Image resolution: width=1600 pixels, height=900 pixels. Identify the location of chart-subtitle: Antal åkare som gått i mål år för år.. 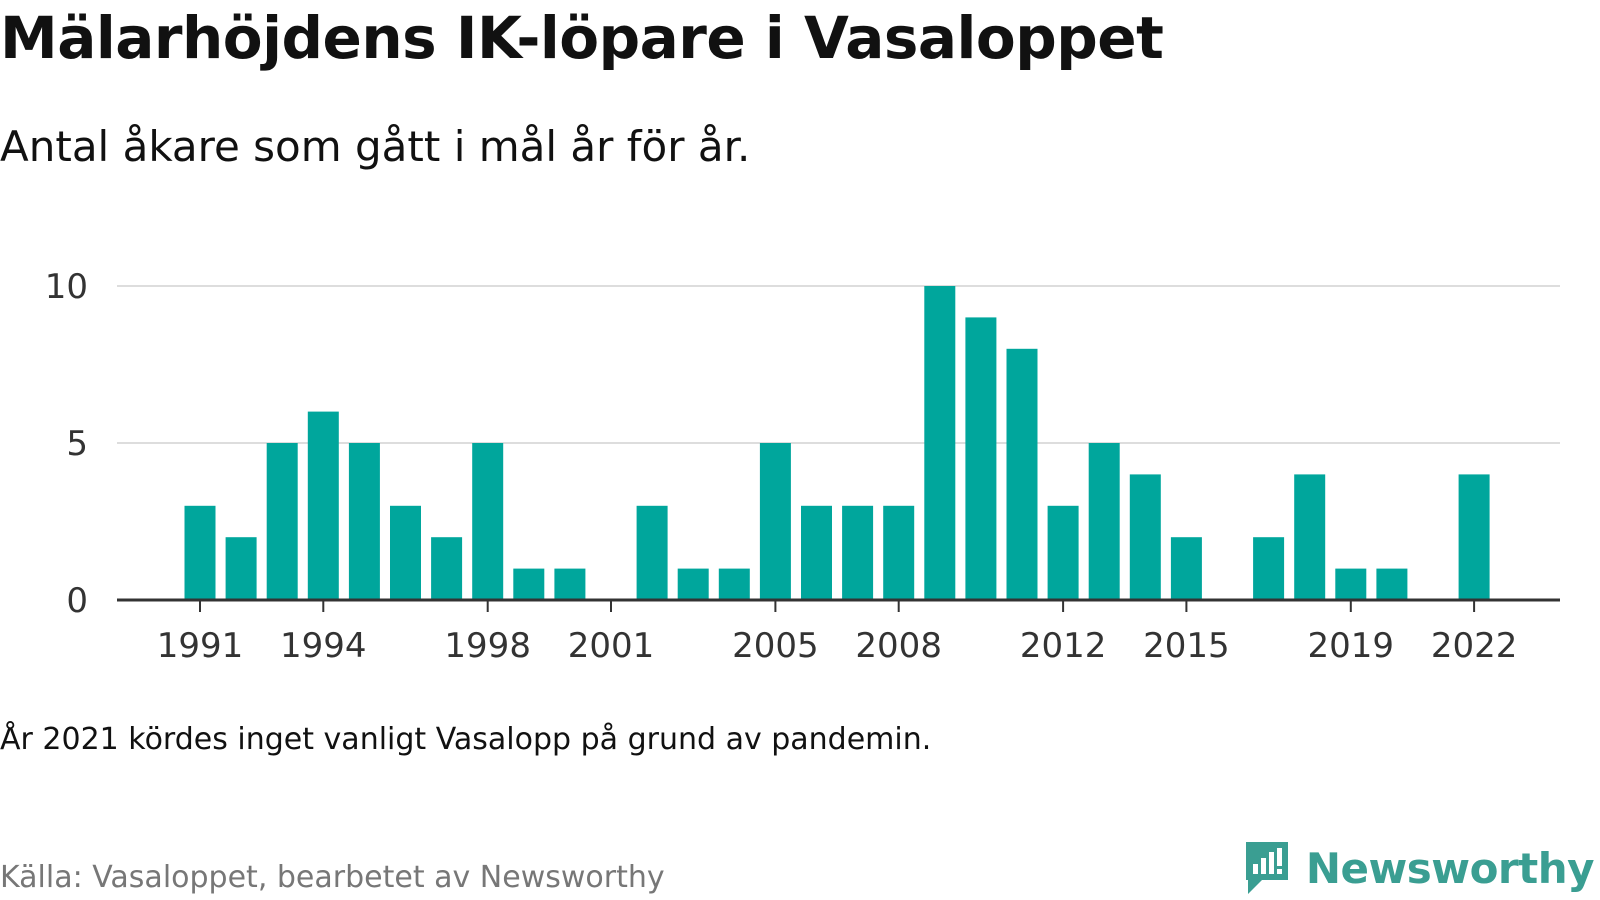
(375, 146).